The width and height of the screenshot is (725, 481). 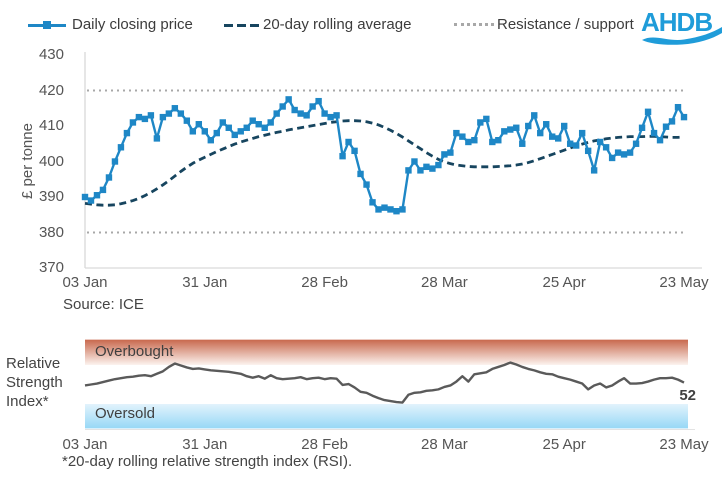 What do you see at coordinates (681, 26) in the screenshot?
I see `ahdb-logo: AHDB` at bounding box center [681, 26].